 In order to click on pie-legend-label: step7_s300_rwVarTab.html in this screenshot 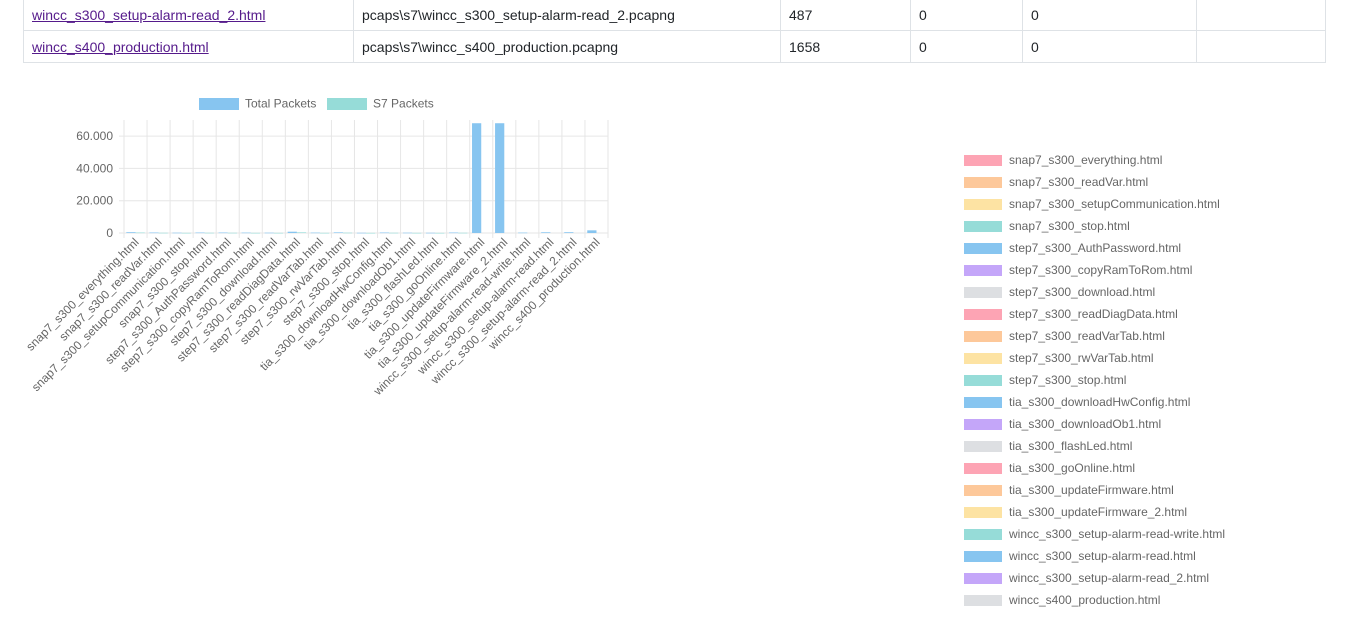, I will do `click(1081, 358)`.